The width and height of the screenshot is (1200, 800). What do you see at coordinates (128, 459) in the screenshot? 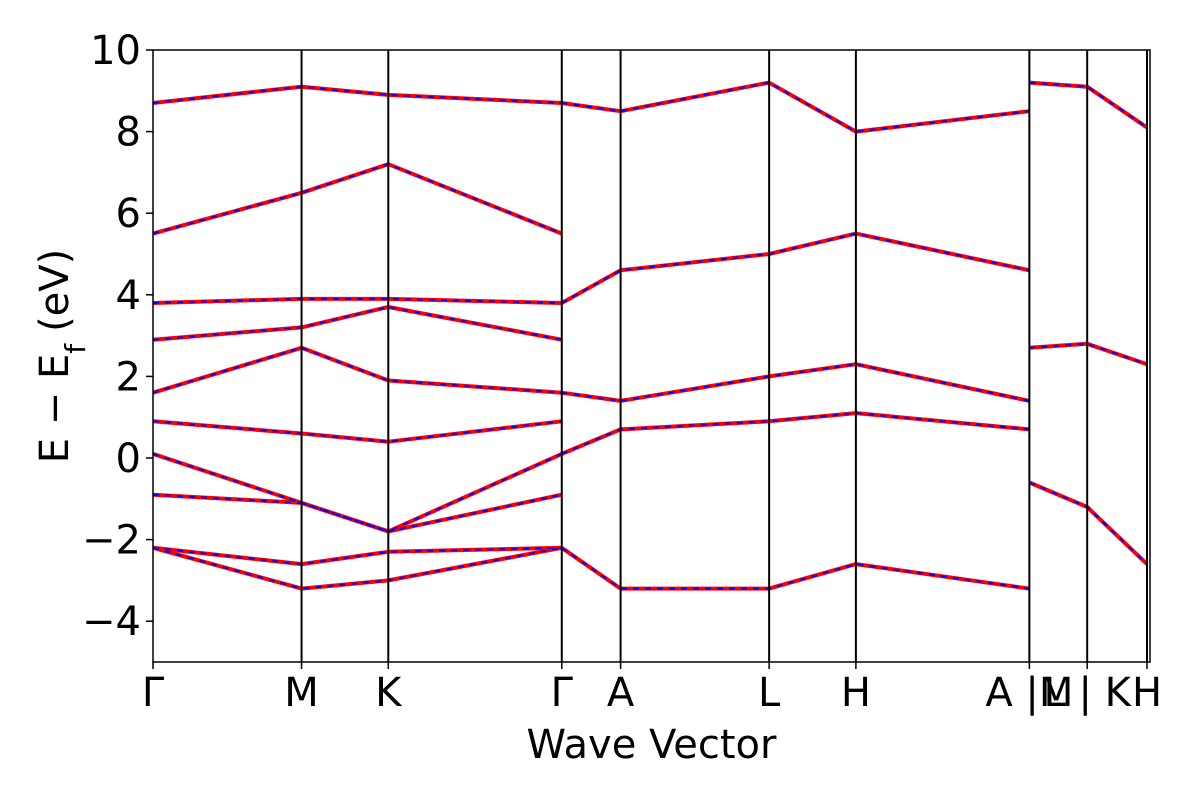
I see `y-tick-label-5: 0` at bounding box center [128, 459].